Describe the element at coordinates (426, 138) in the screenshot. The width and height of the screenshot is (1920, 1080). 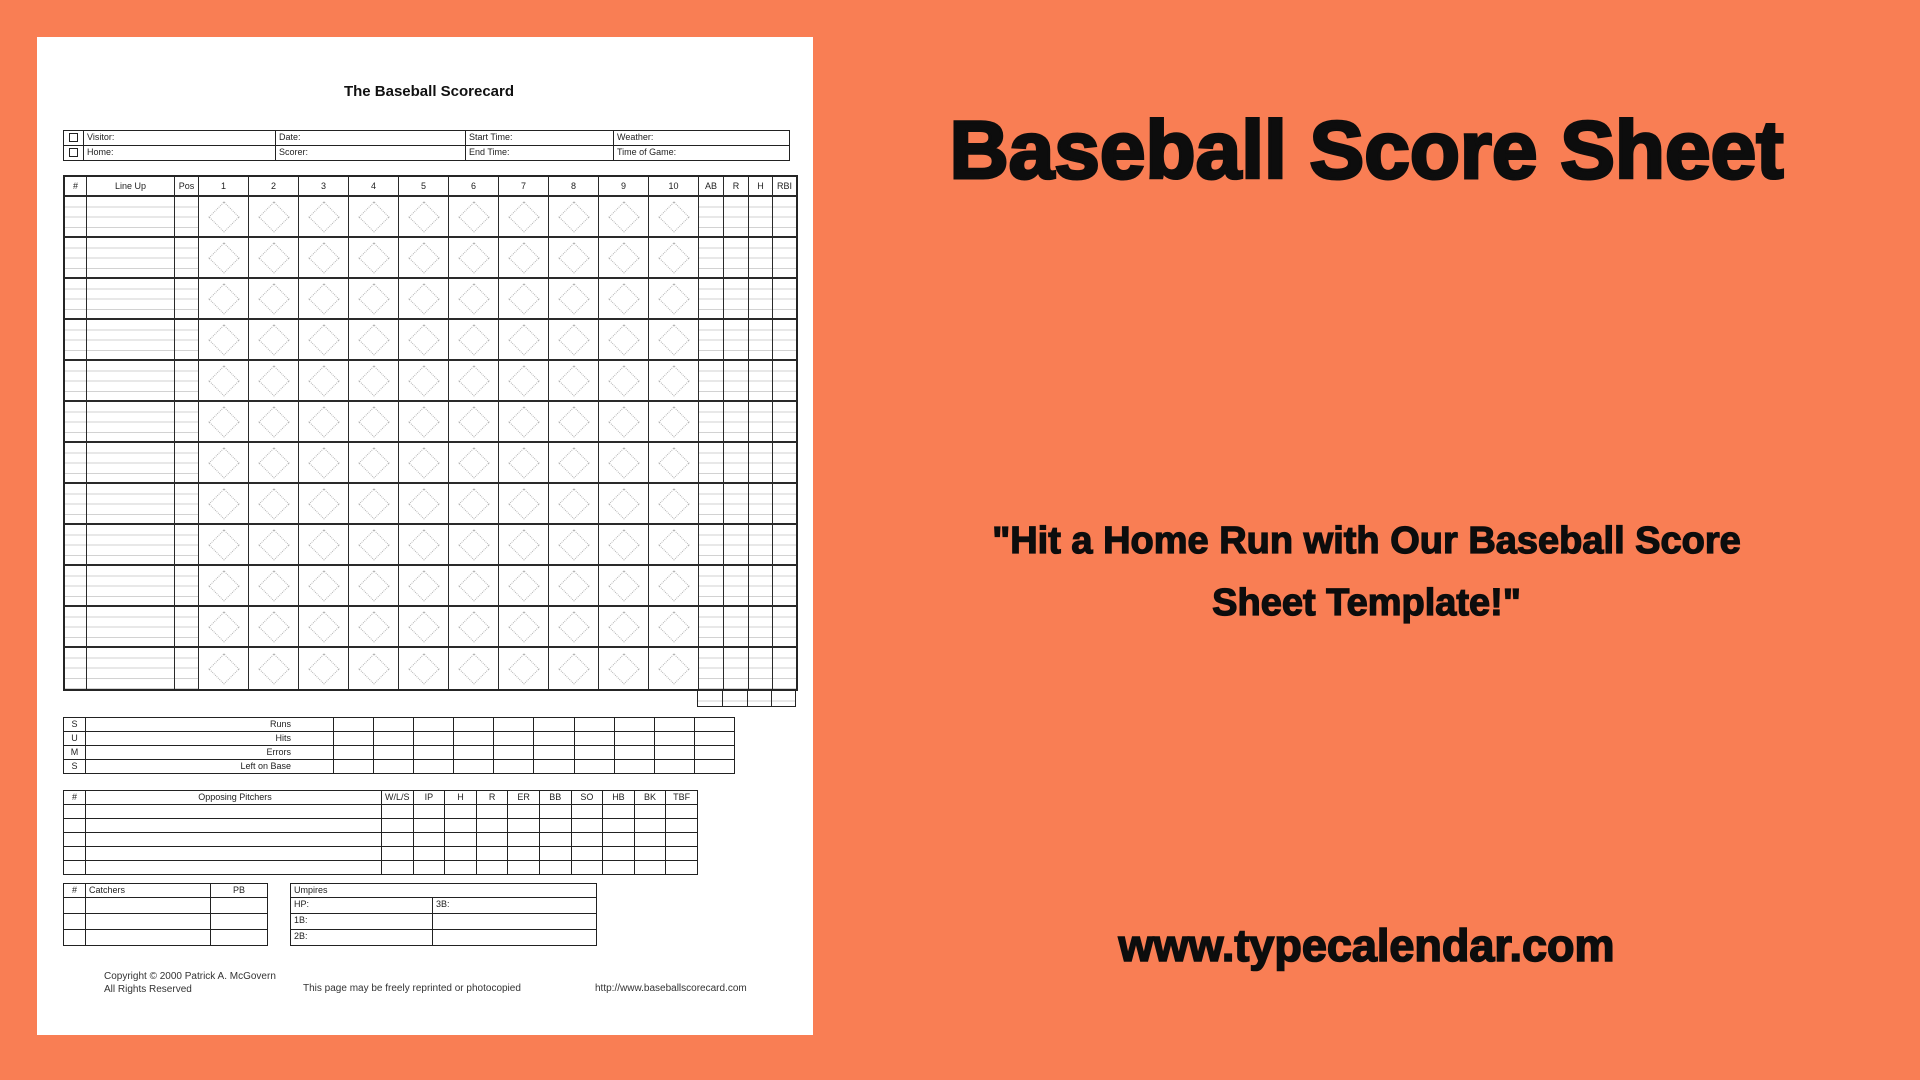
I see `game-info-row: Visitor: Date: Start Time: Weather:` at that location.